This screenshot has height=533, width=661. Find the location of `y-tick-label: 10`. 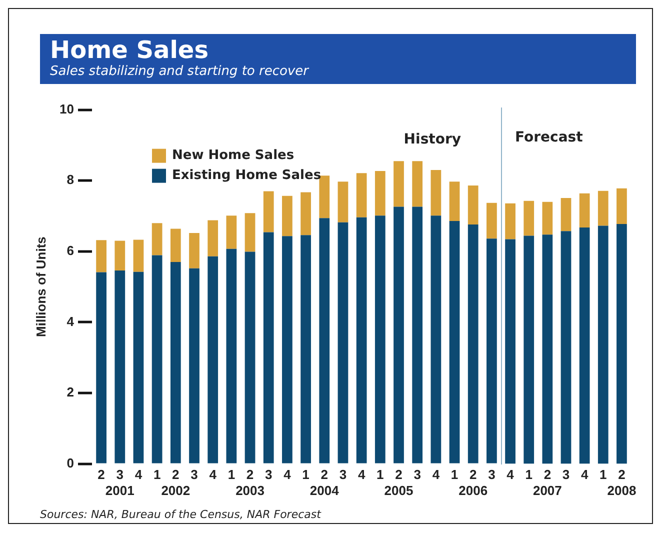

y-tick-label: 10 is located at coordinates (67, 108).